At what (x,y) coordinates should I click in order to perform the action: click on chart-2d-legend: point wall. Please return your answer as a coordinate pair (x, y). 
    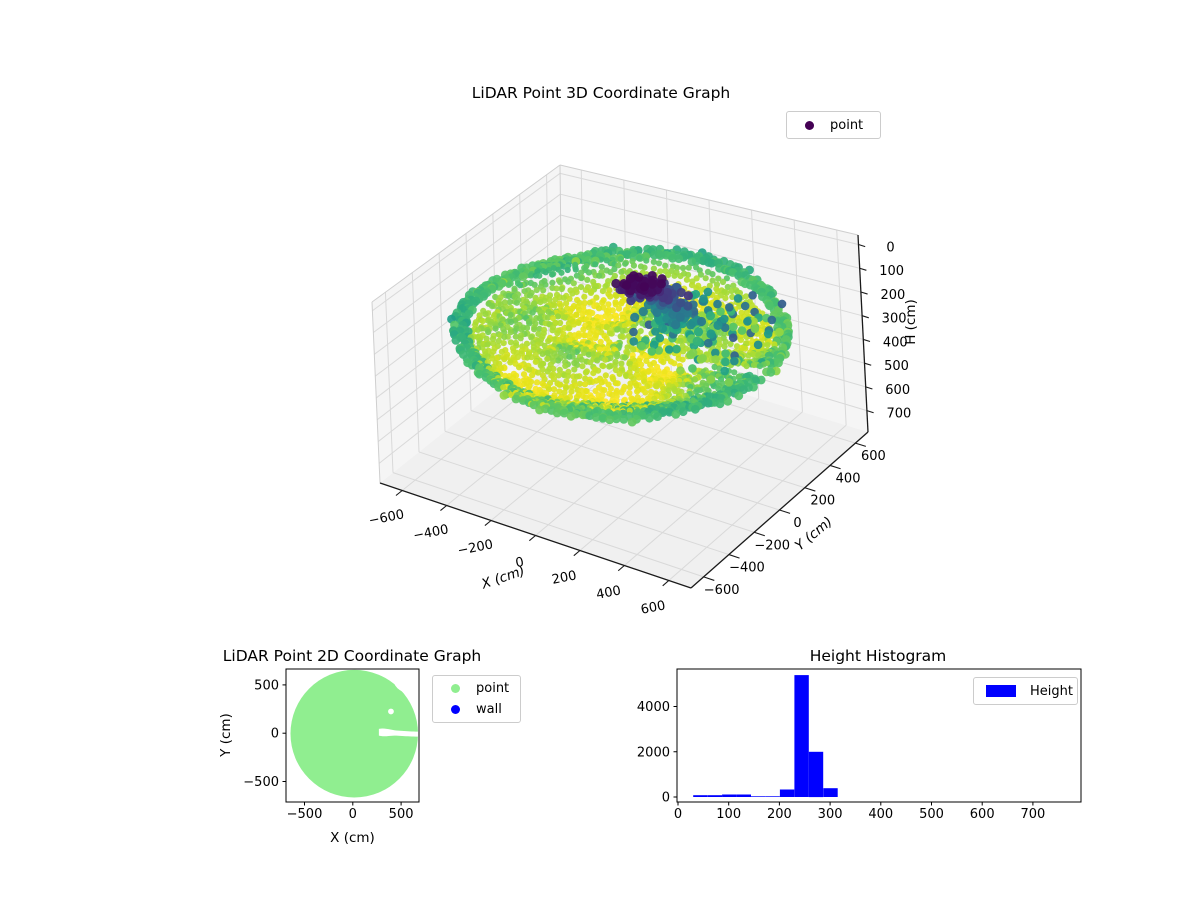
    Looking at the image, I should click on (476, 699).